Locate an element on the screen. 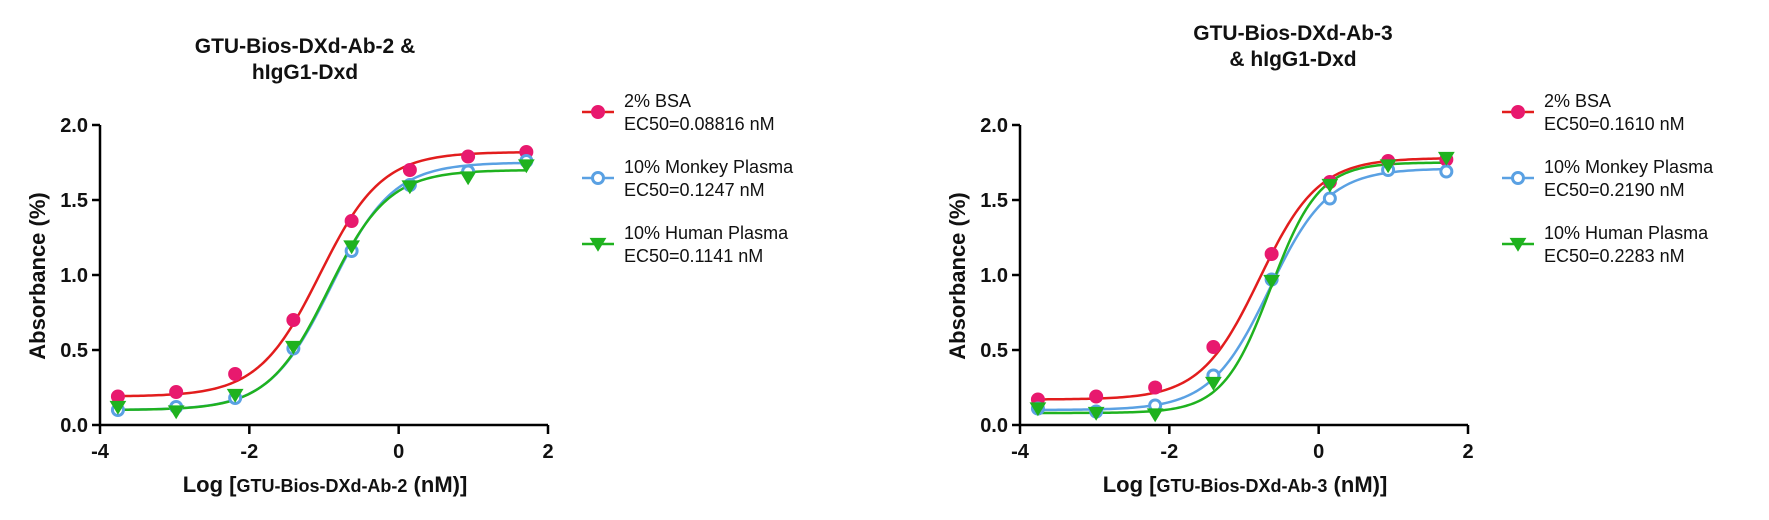 The image size is (1769, 520). chart-title-line-2: & hIgG1-Dxd is located at coordinates (1292, 59).